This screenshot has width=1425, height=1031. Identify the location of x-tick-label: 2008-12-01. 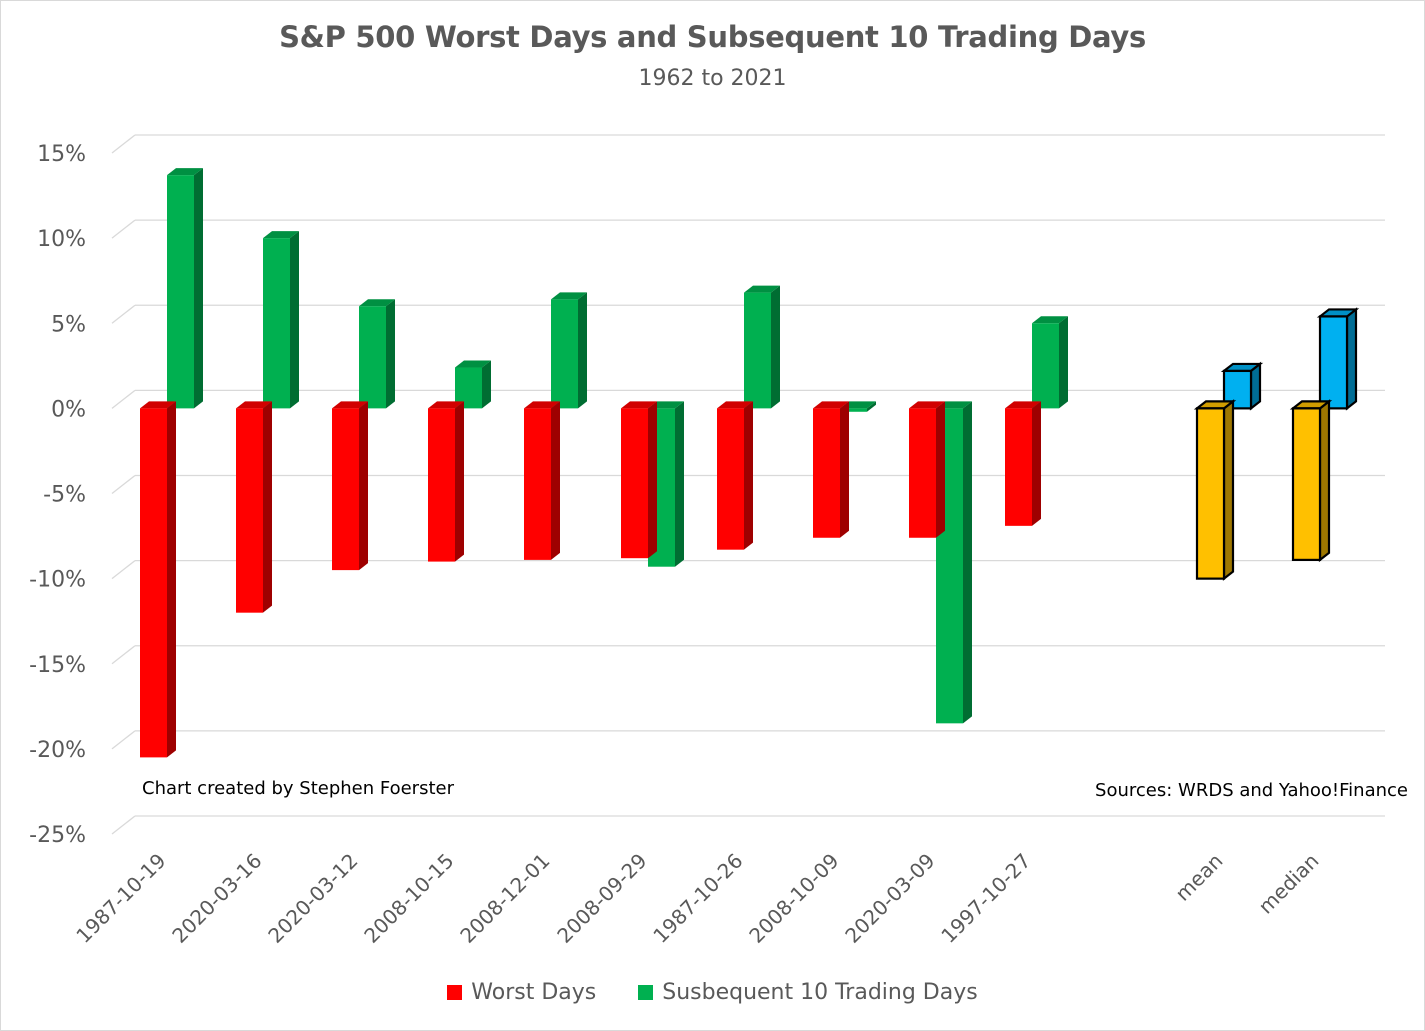
(504, 898).